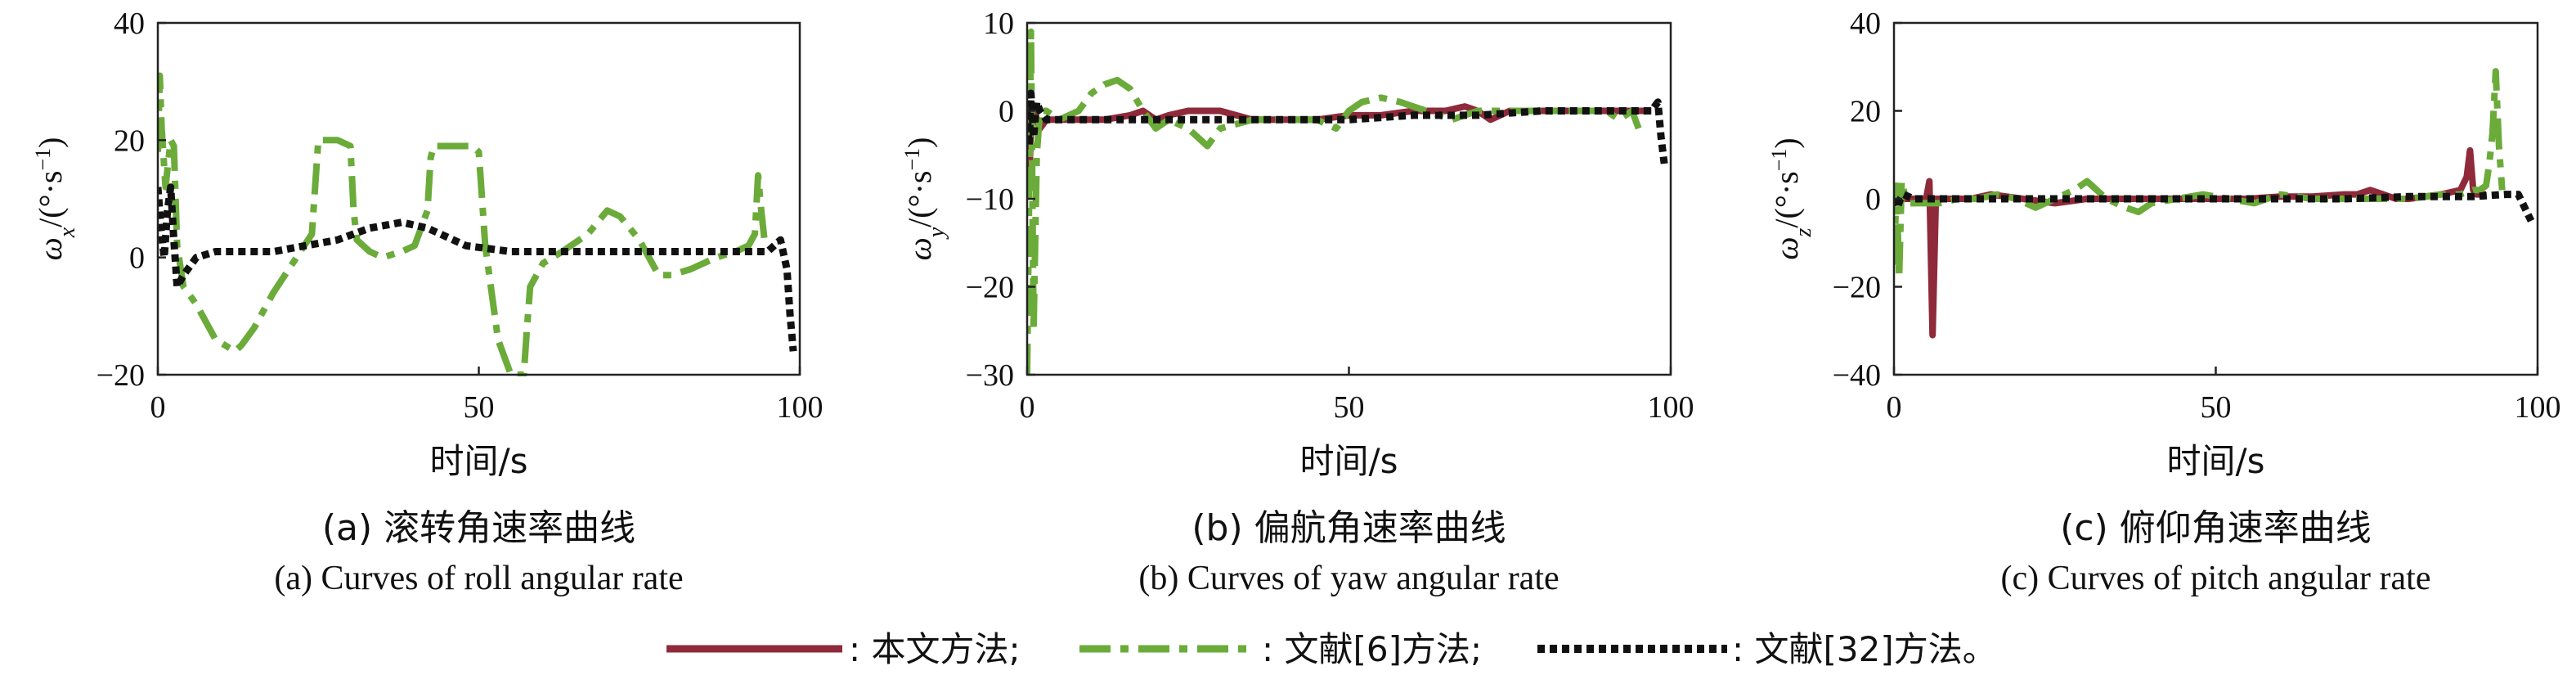 Image resolution: width=2576 pixels, height=675 pixels. I want to click on y-tick-label: −30, so click(990, 376).